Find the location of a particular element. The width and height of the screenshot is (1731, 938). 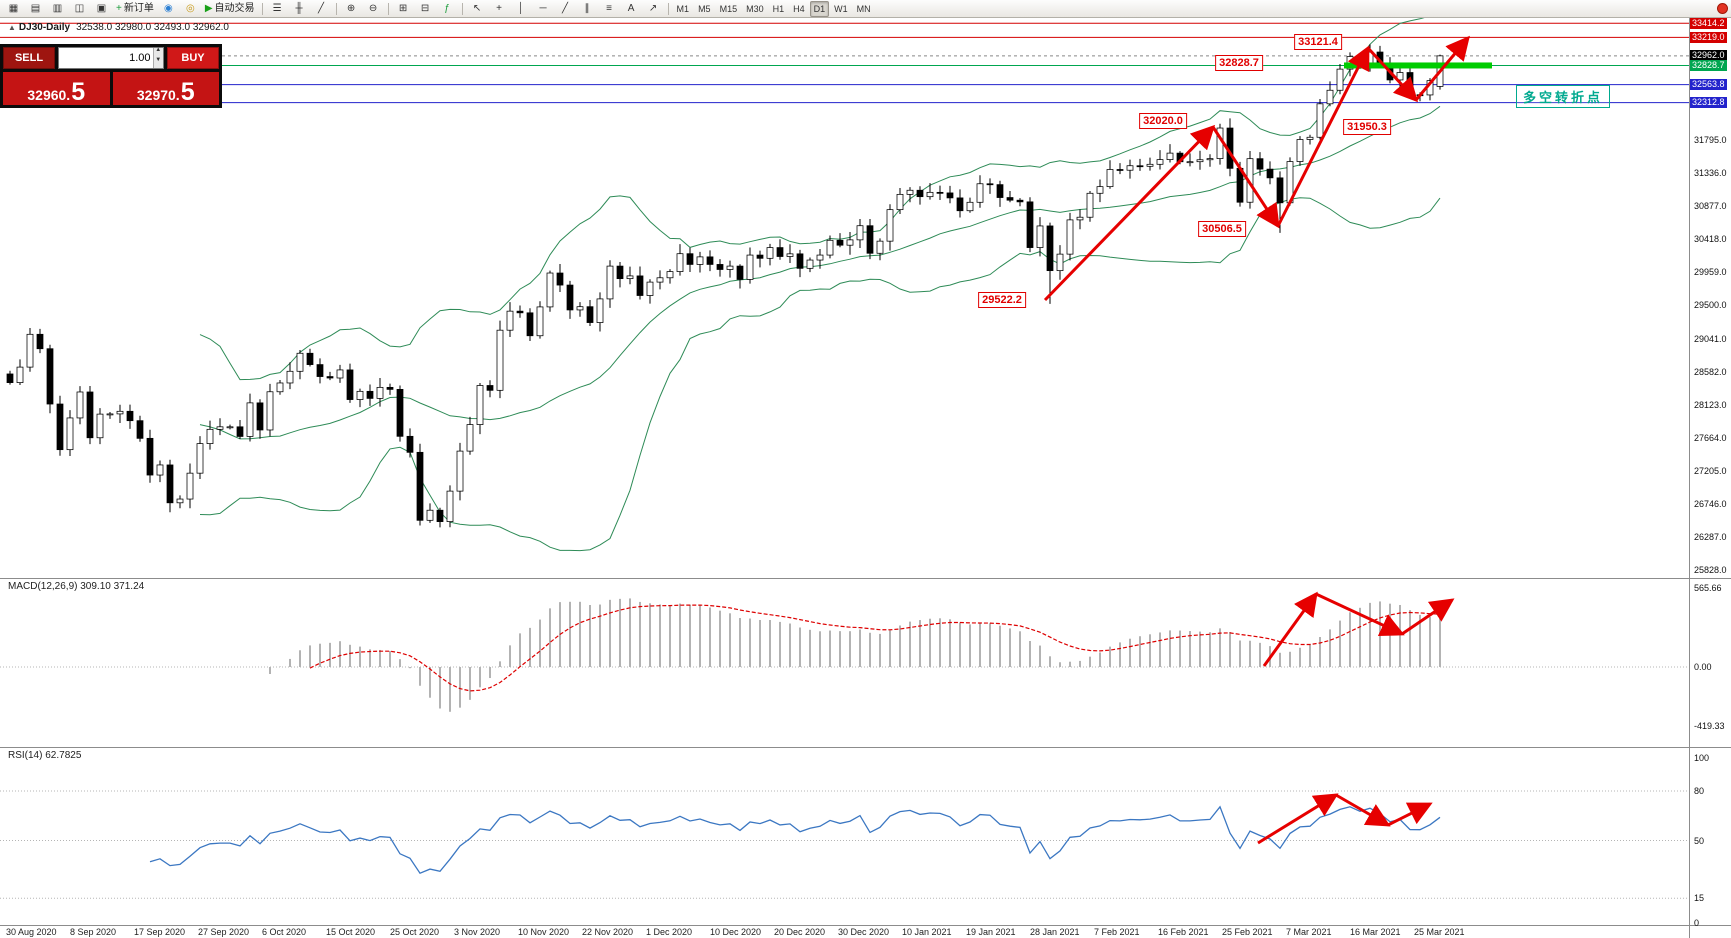

zoom-in-icon: ⊕ is located at coordinates (351, 8).